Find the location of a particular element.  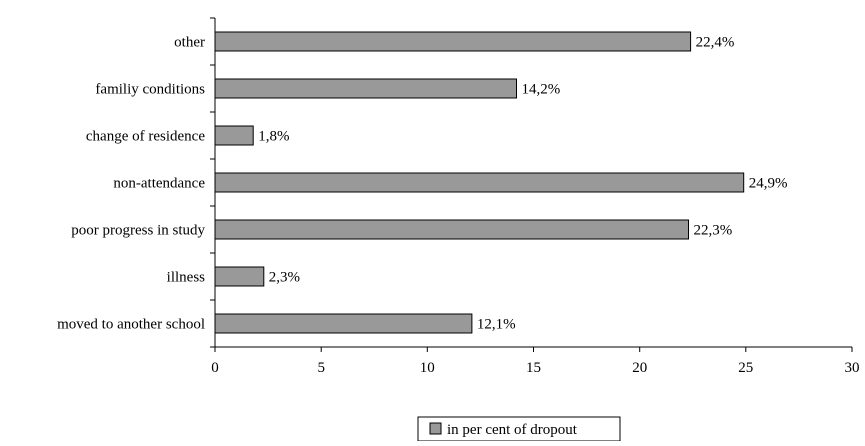

legend-box is located at coordinates (519, 429).